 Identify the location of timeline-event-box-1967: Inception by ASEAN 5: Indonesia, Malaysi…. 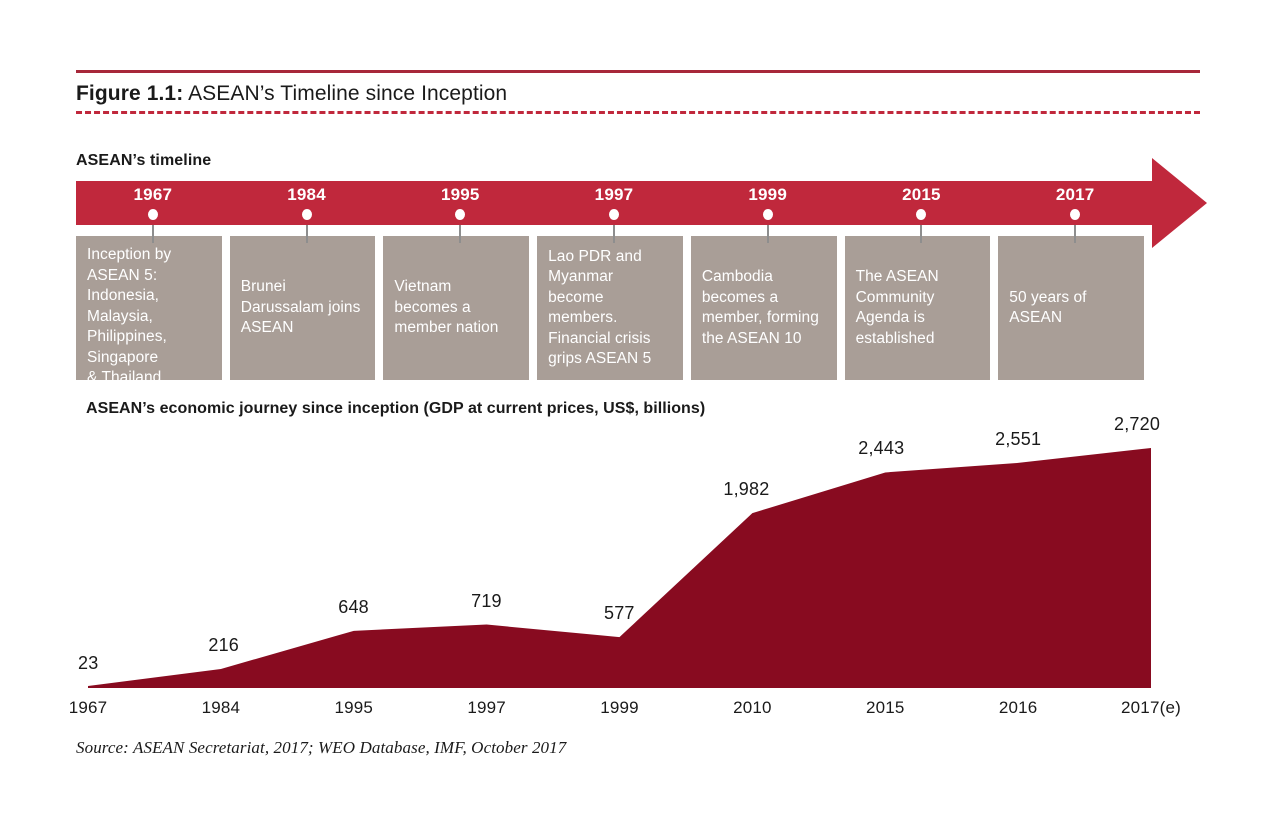
(149, 311).